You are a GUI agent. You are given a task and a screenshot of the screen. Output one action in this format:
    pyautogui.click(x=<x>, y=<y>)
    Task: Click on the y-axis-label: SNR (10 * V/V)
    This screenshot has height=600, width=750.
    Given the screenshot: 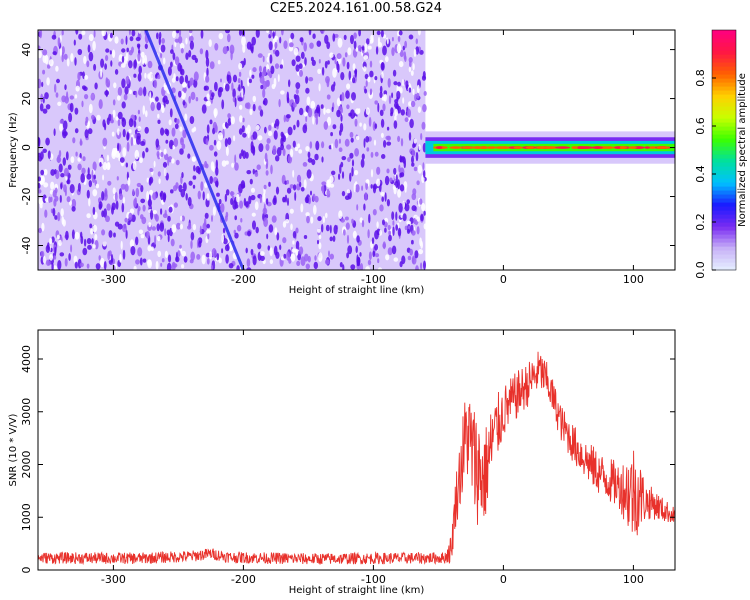 What is the action you would take?
    pyautogui.click(x=13, y=449)
    